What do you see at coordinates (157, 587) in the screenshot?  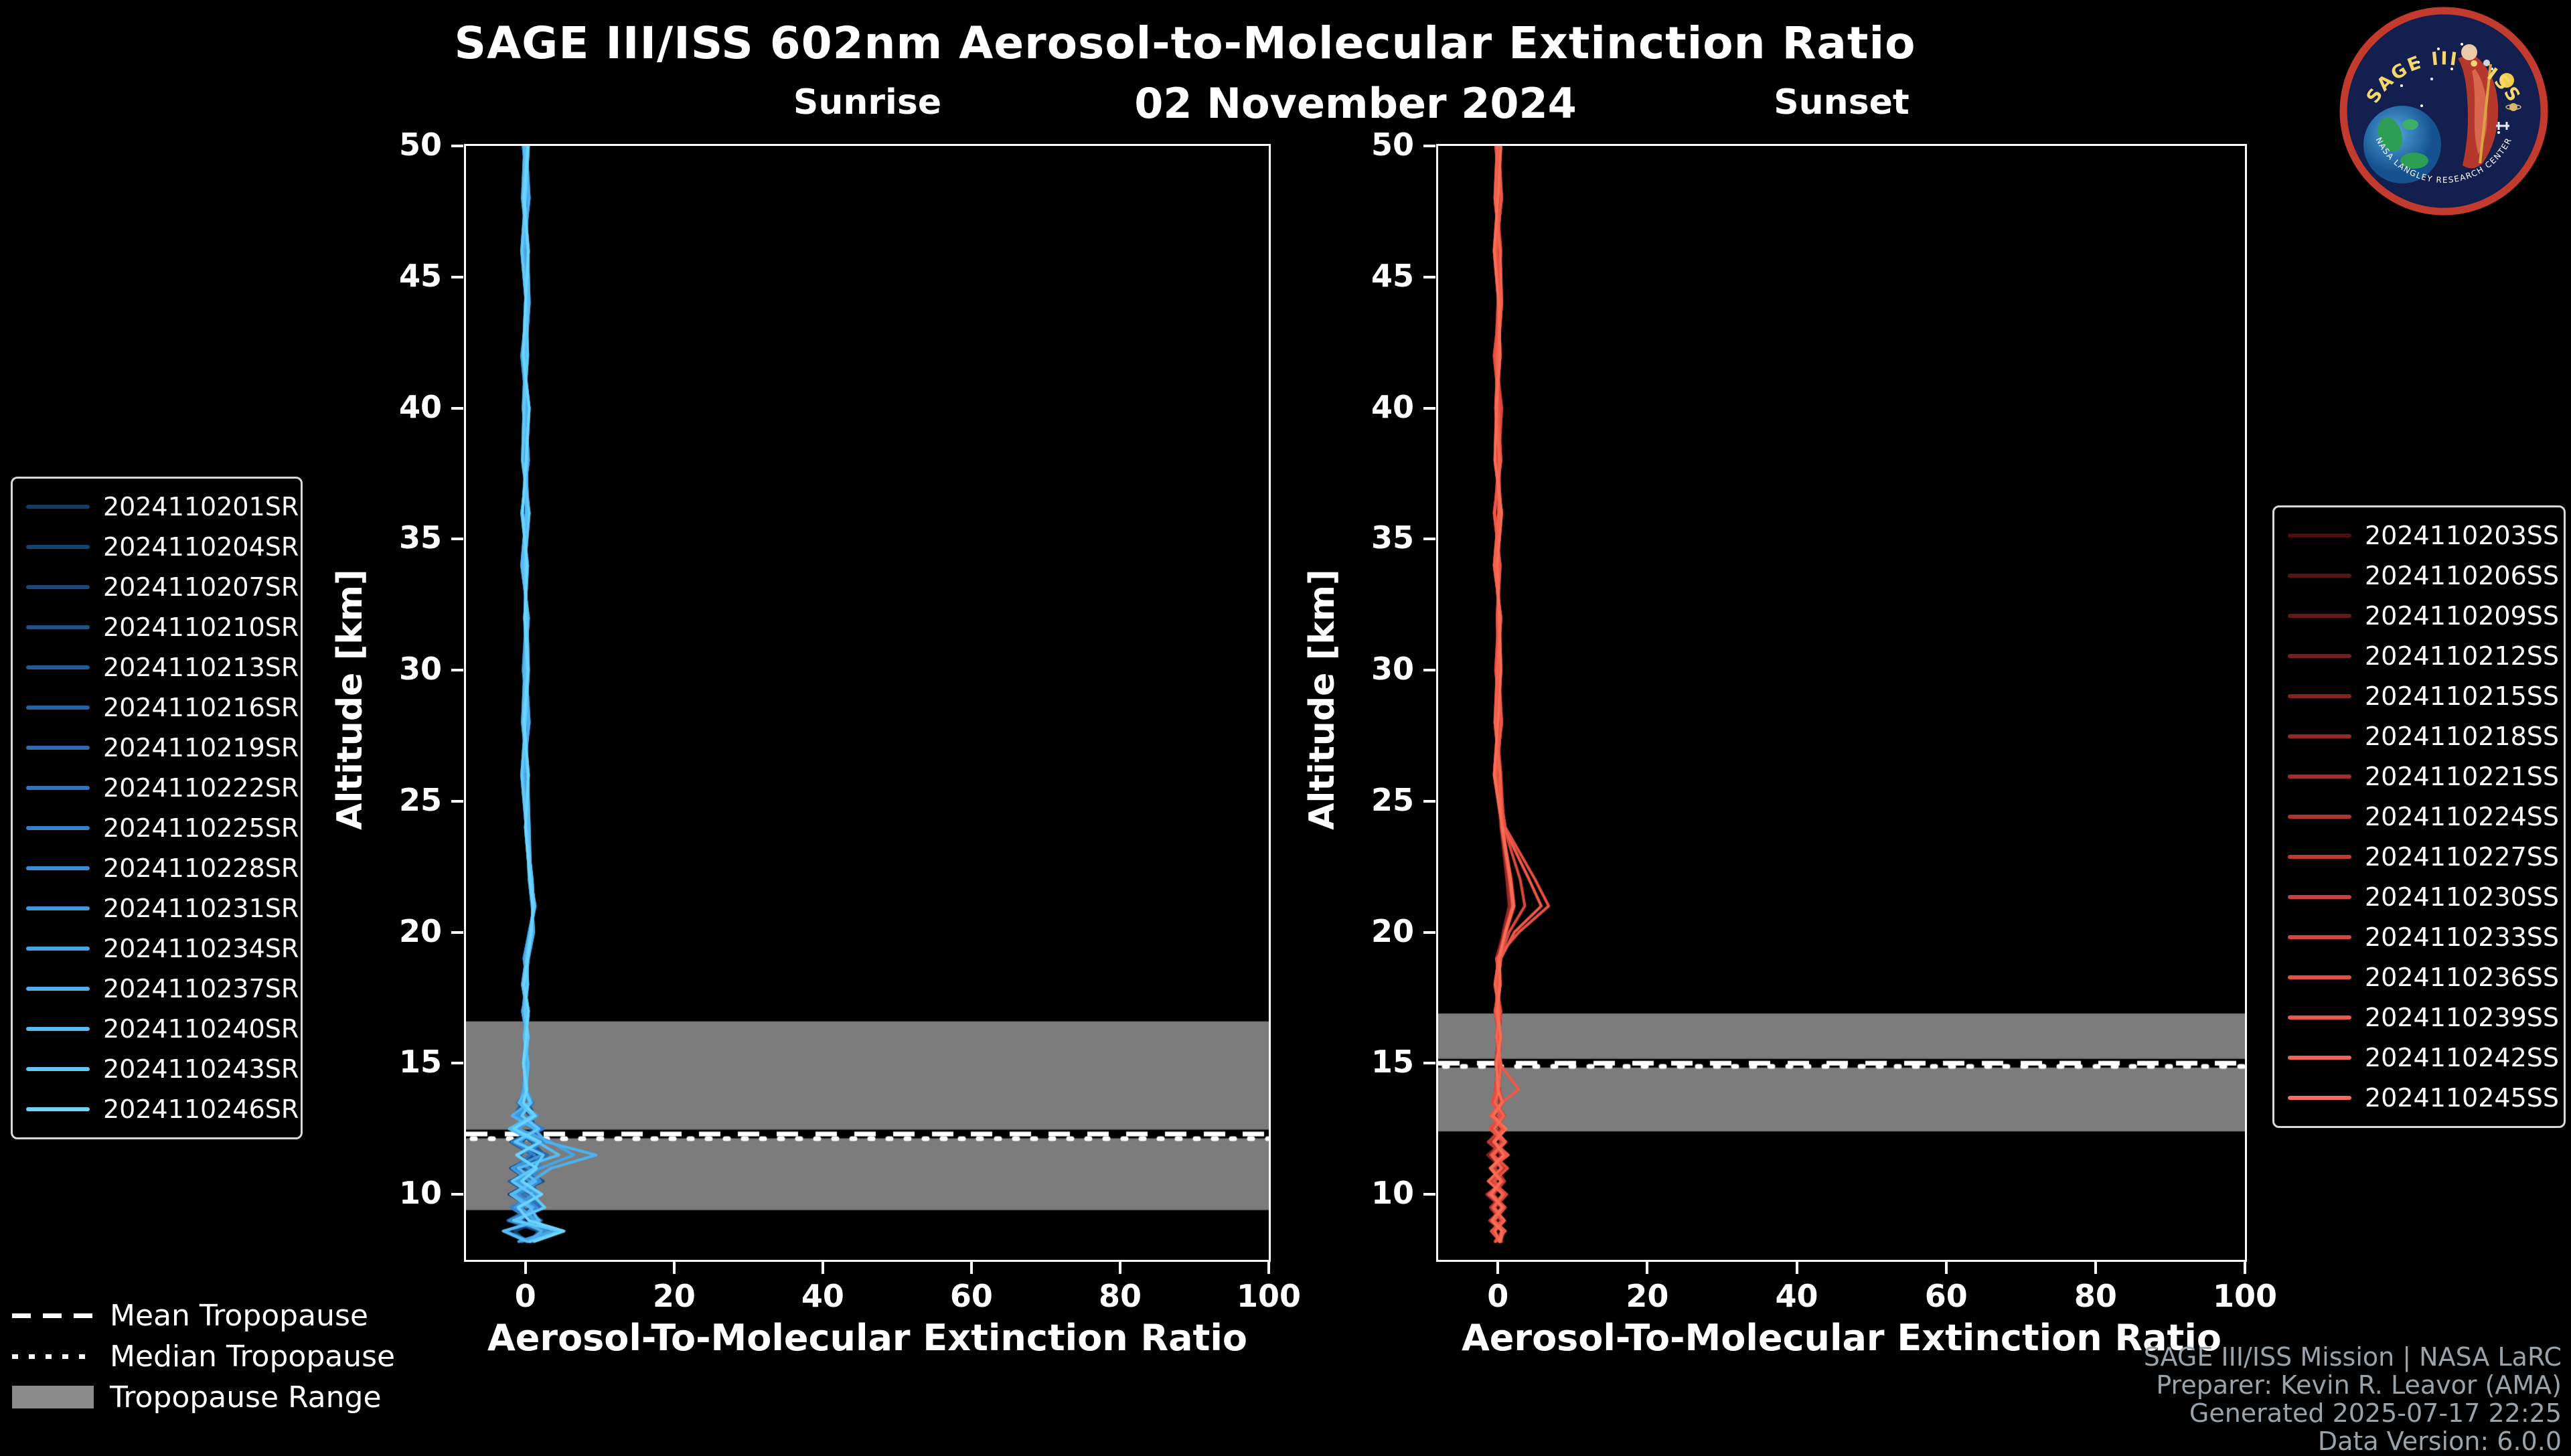 I see `legend-item: 2024110207SR` at bounding box center [157, 587].